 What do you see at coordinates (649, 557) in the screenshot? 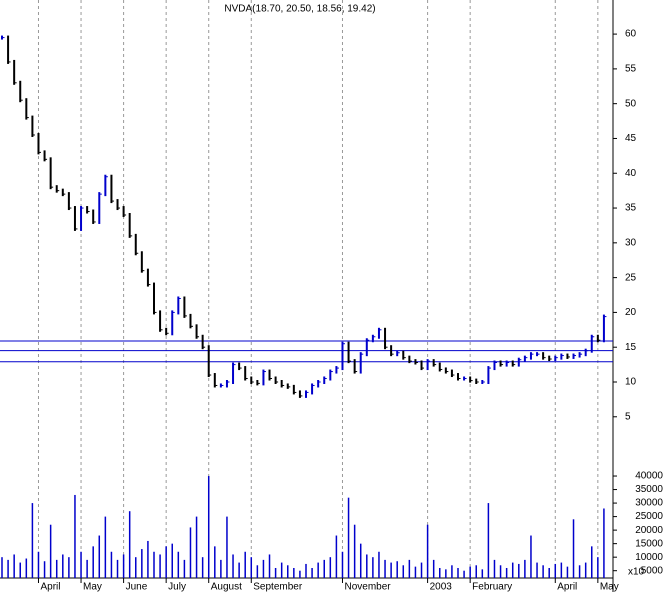
I see `volume-tick-label: 10000` at bounding box center [649, 557].